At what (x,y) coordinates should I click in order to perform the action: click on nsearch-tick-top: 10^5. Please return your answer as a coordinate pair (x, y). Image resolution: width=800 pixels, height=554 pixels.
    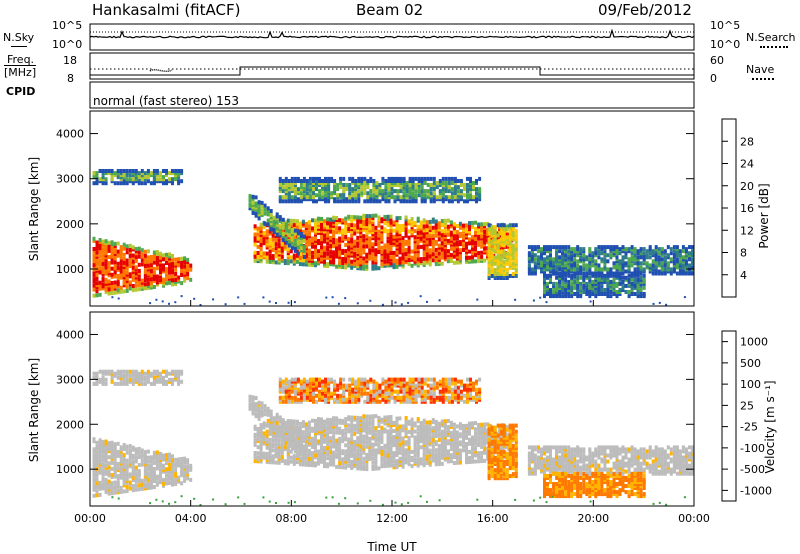
    Looking at the image, I should click on (725, 25).